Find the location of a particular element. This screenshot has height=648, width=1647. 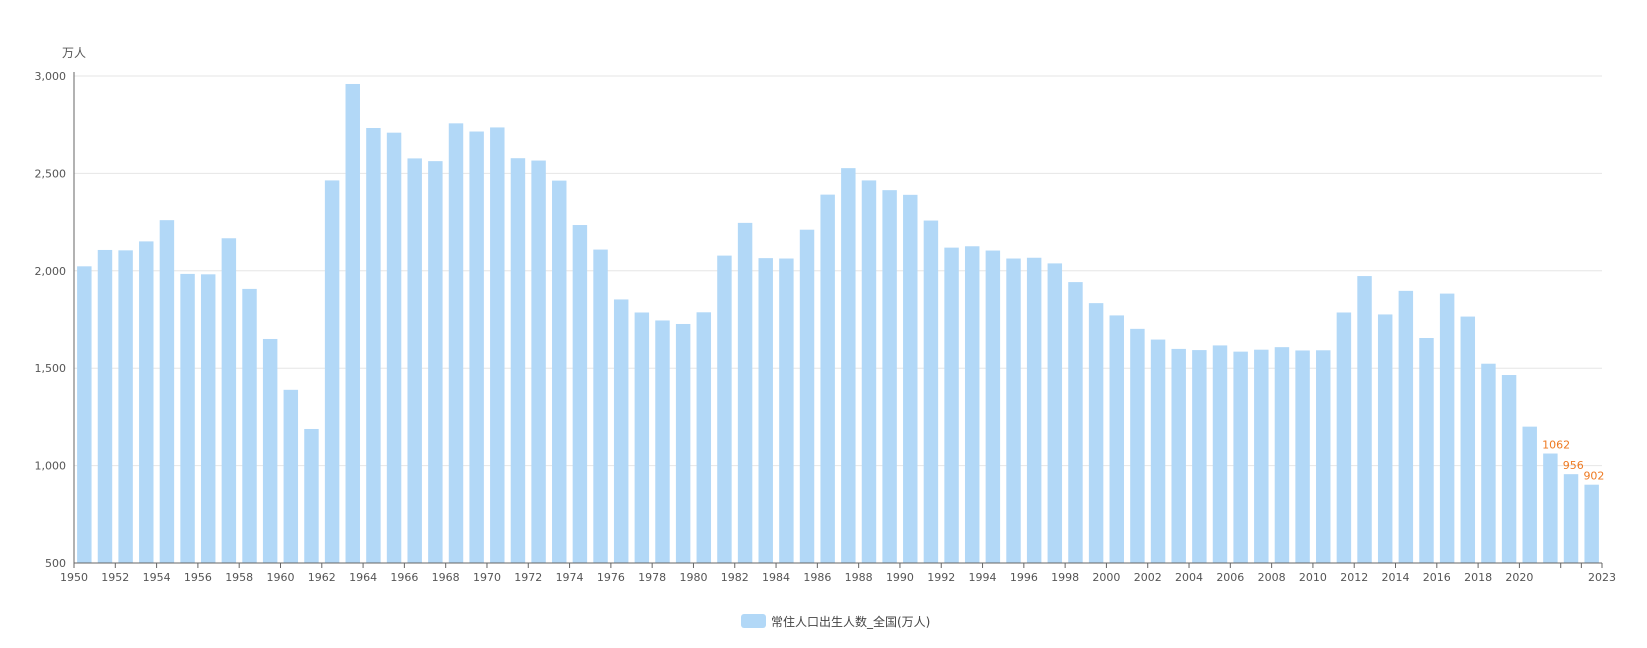

x-tick-label: 1964 is located at coordinates (363, 577).